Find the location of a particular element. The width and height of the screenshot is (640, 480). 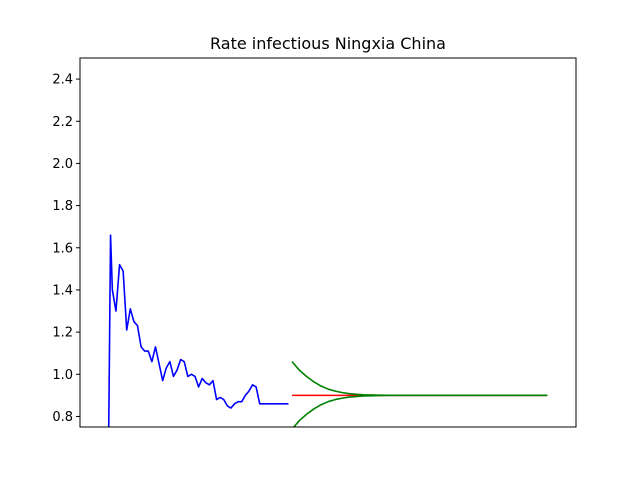

y-axis: 0.8 1.0 1.2 1.4 1.6 1.8 2.0 2.2 2.4 is located at coordinates (66, 249).